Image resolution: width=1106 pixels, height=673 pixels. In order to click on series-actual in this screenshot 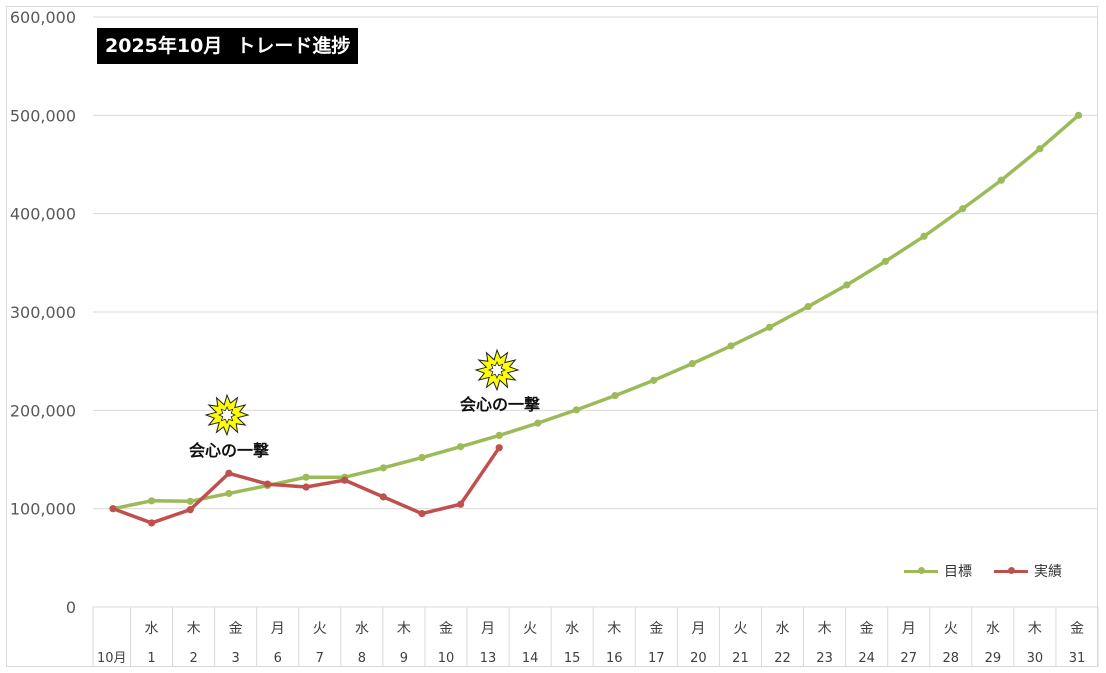, I will do `click(306, 485)`.